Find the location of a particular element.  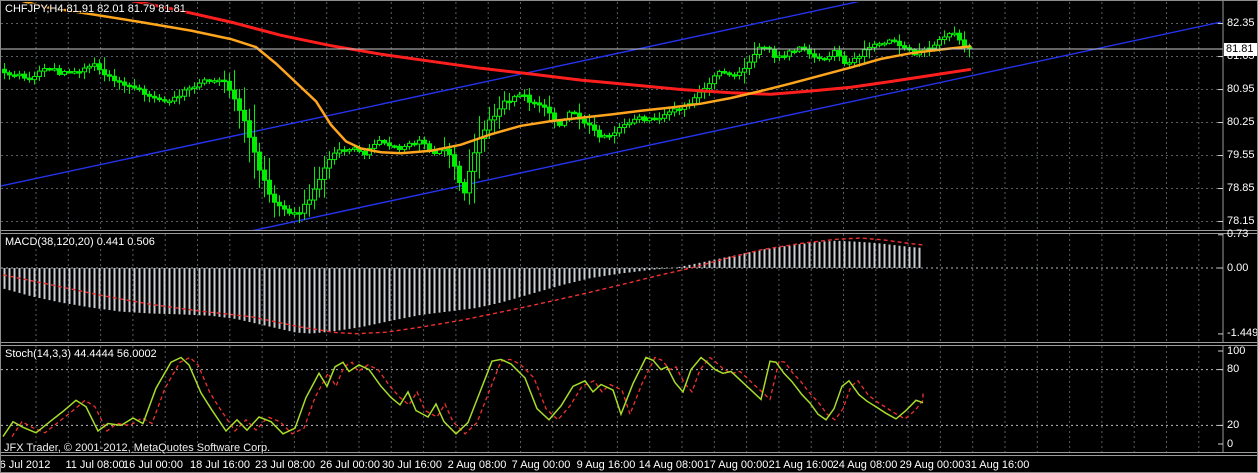

time-axis-label: 30 Jul 16:00 is located at coordinates (412, 465).